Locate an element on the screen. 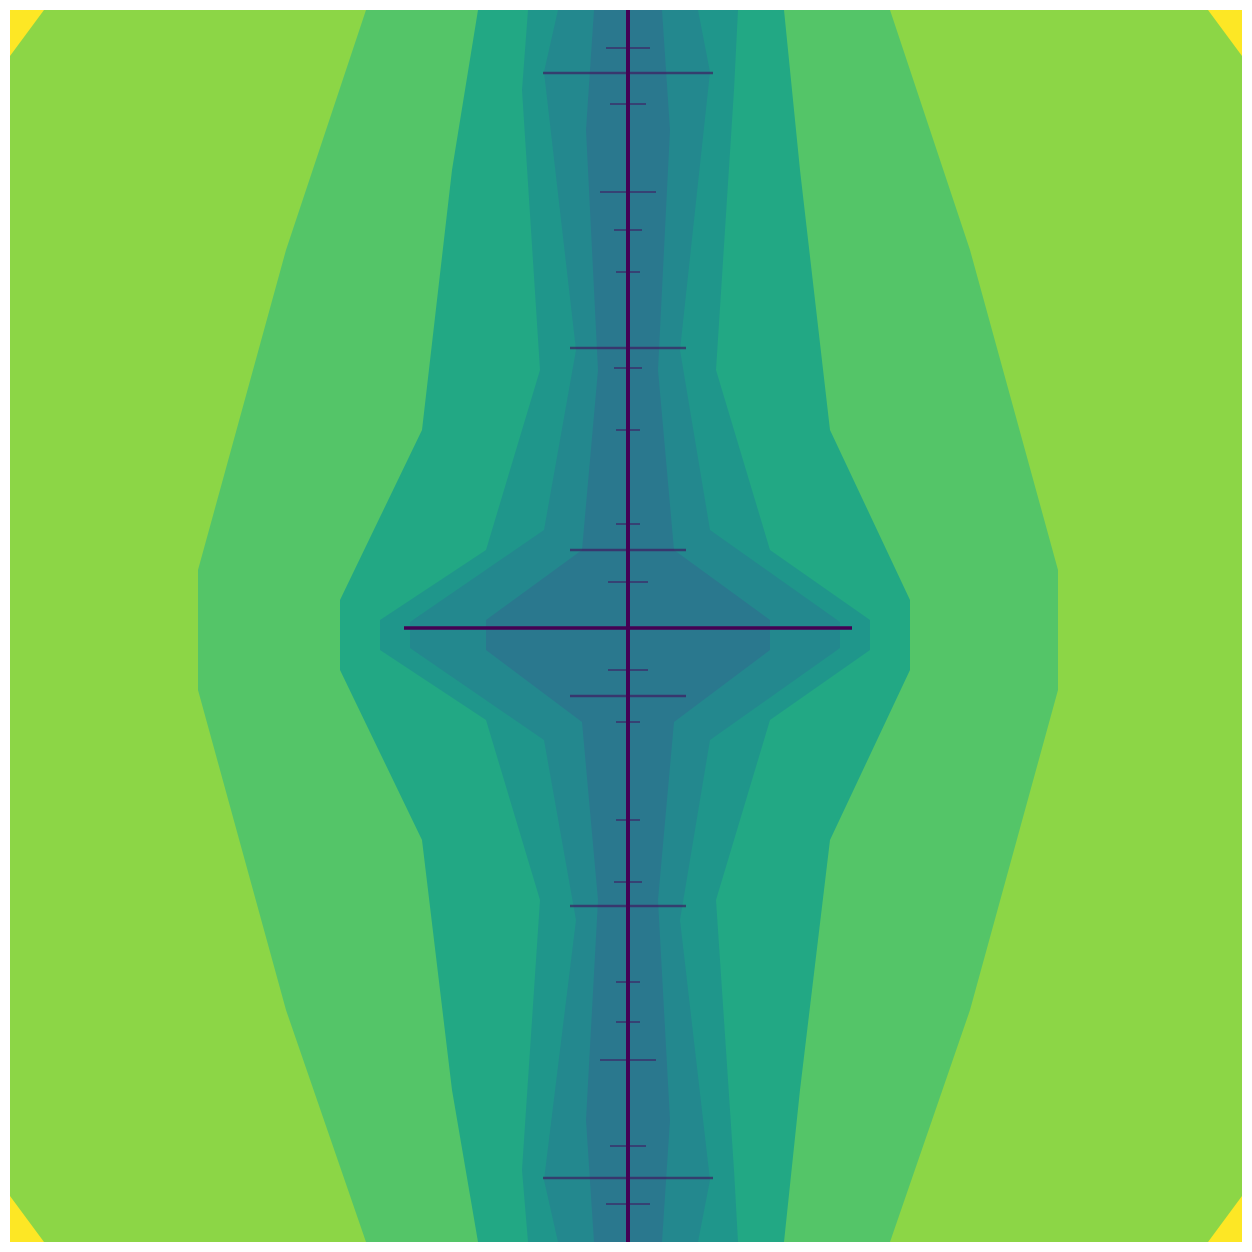 This screenshot has height=1252, width=1252. corner-top-right is located at coordinates (1225, 33).